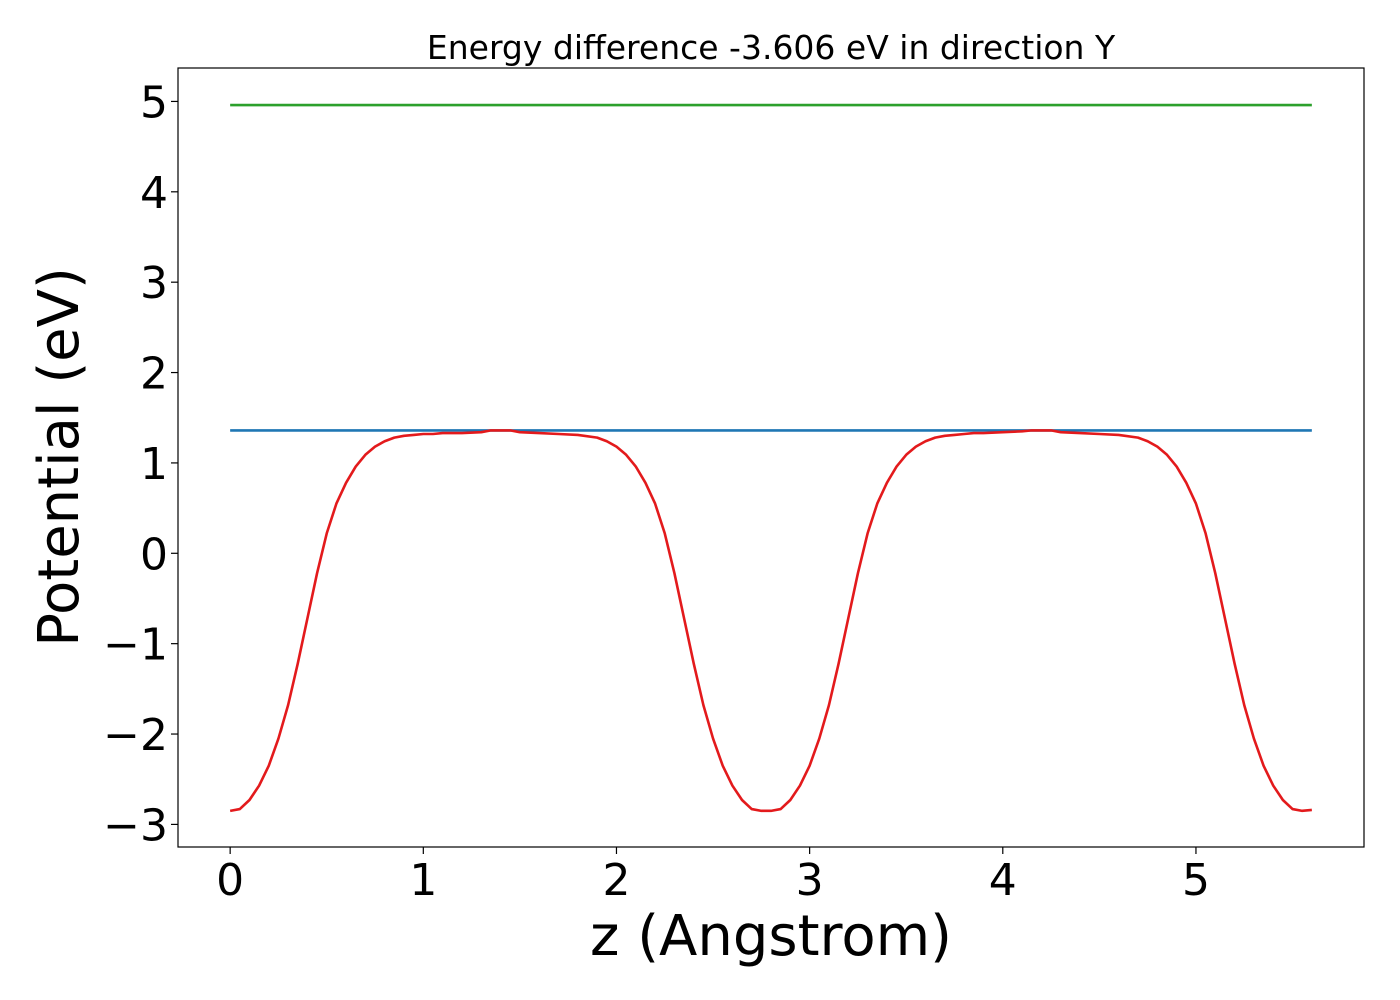 This screenshot has height=1000, width=1400. What do you see at coordinates (154, 374) in the screenshot?
I see `y-tick-label: 2` at bounding box center [154, 374].